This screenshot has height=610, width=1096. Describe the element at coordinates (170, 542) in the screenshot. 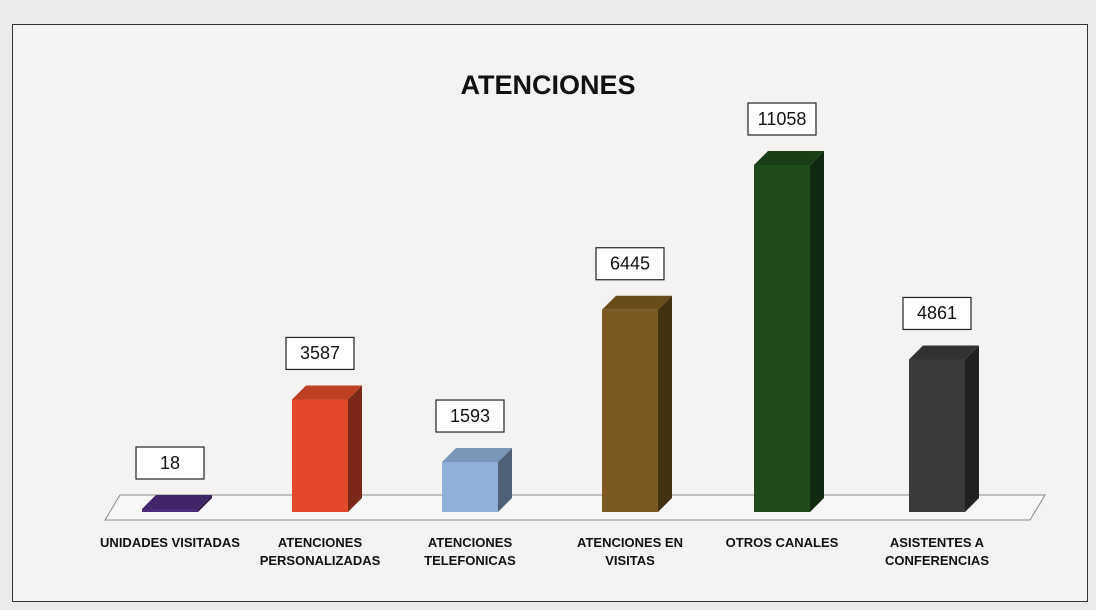

I see `x-tick-label: UNIDADES VISITADAS` at that location.